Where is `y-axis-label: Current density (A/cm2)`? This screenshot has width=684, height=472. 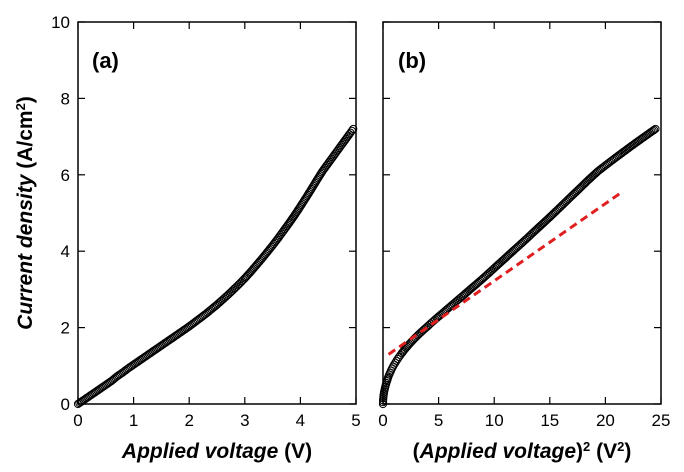 y-axis-label: Current density (A/cm2) is located at coordinates (25, 213).